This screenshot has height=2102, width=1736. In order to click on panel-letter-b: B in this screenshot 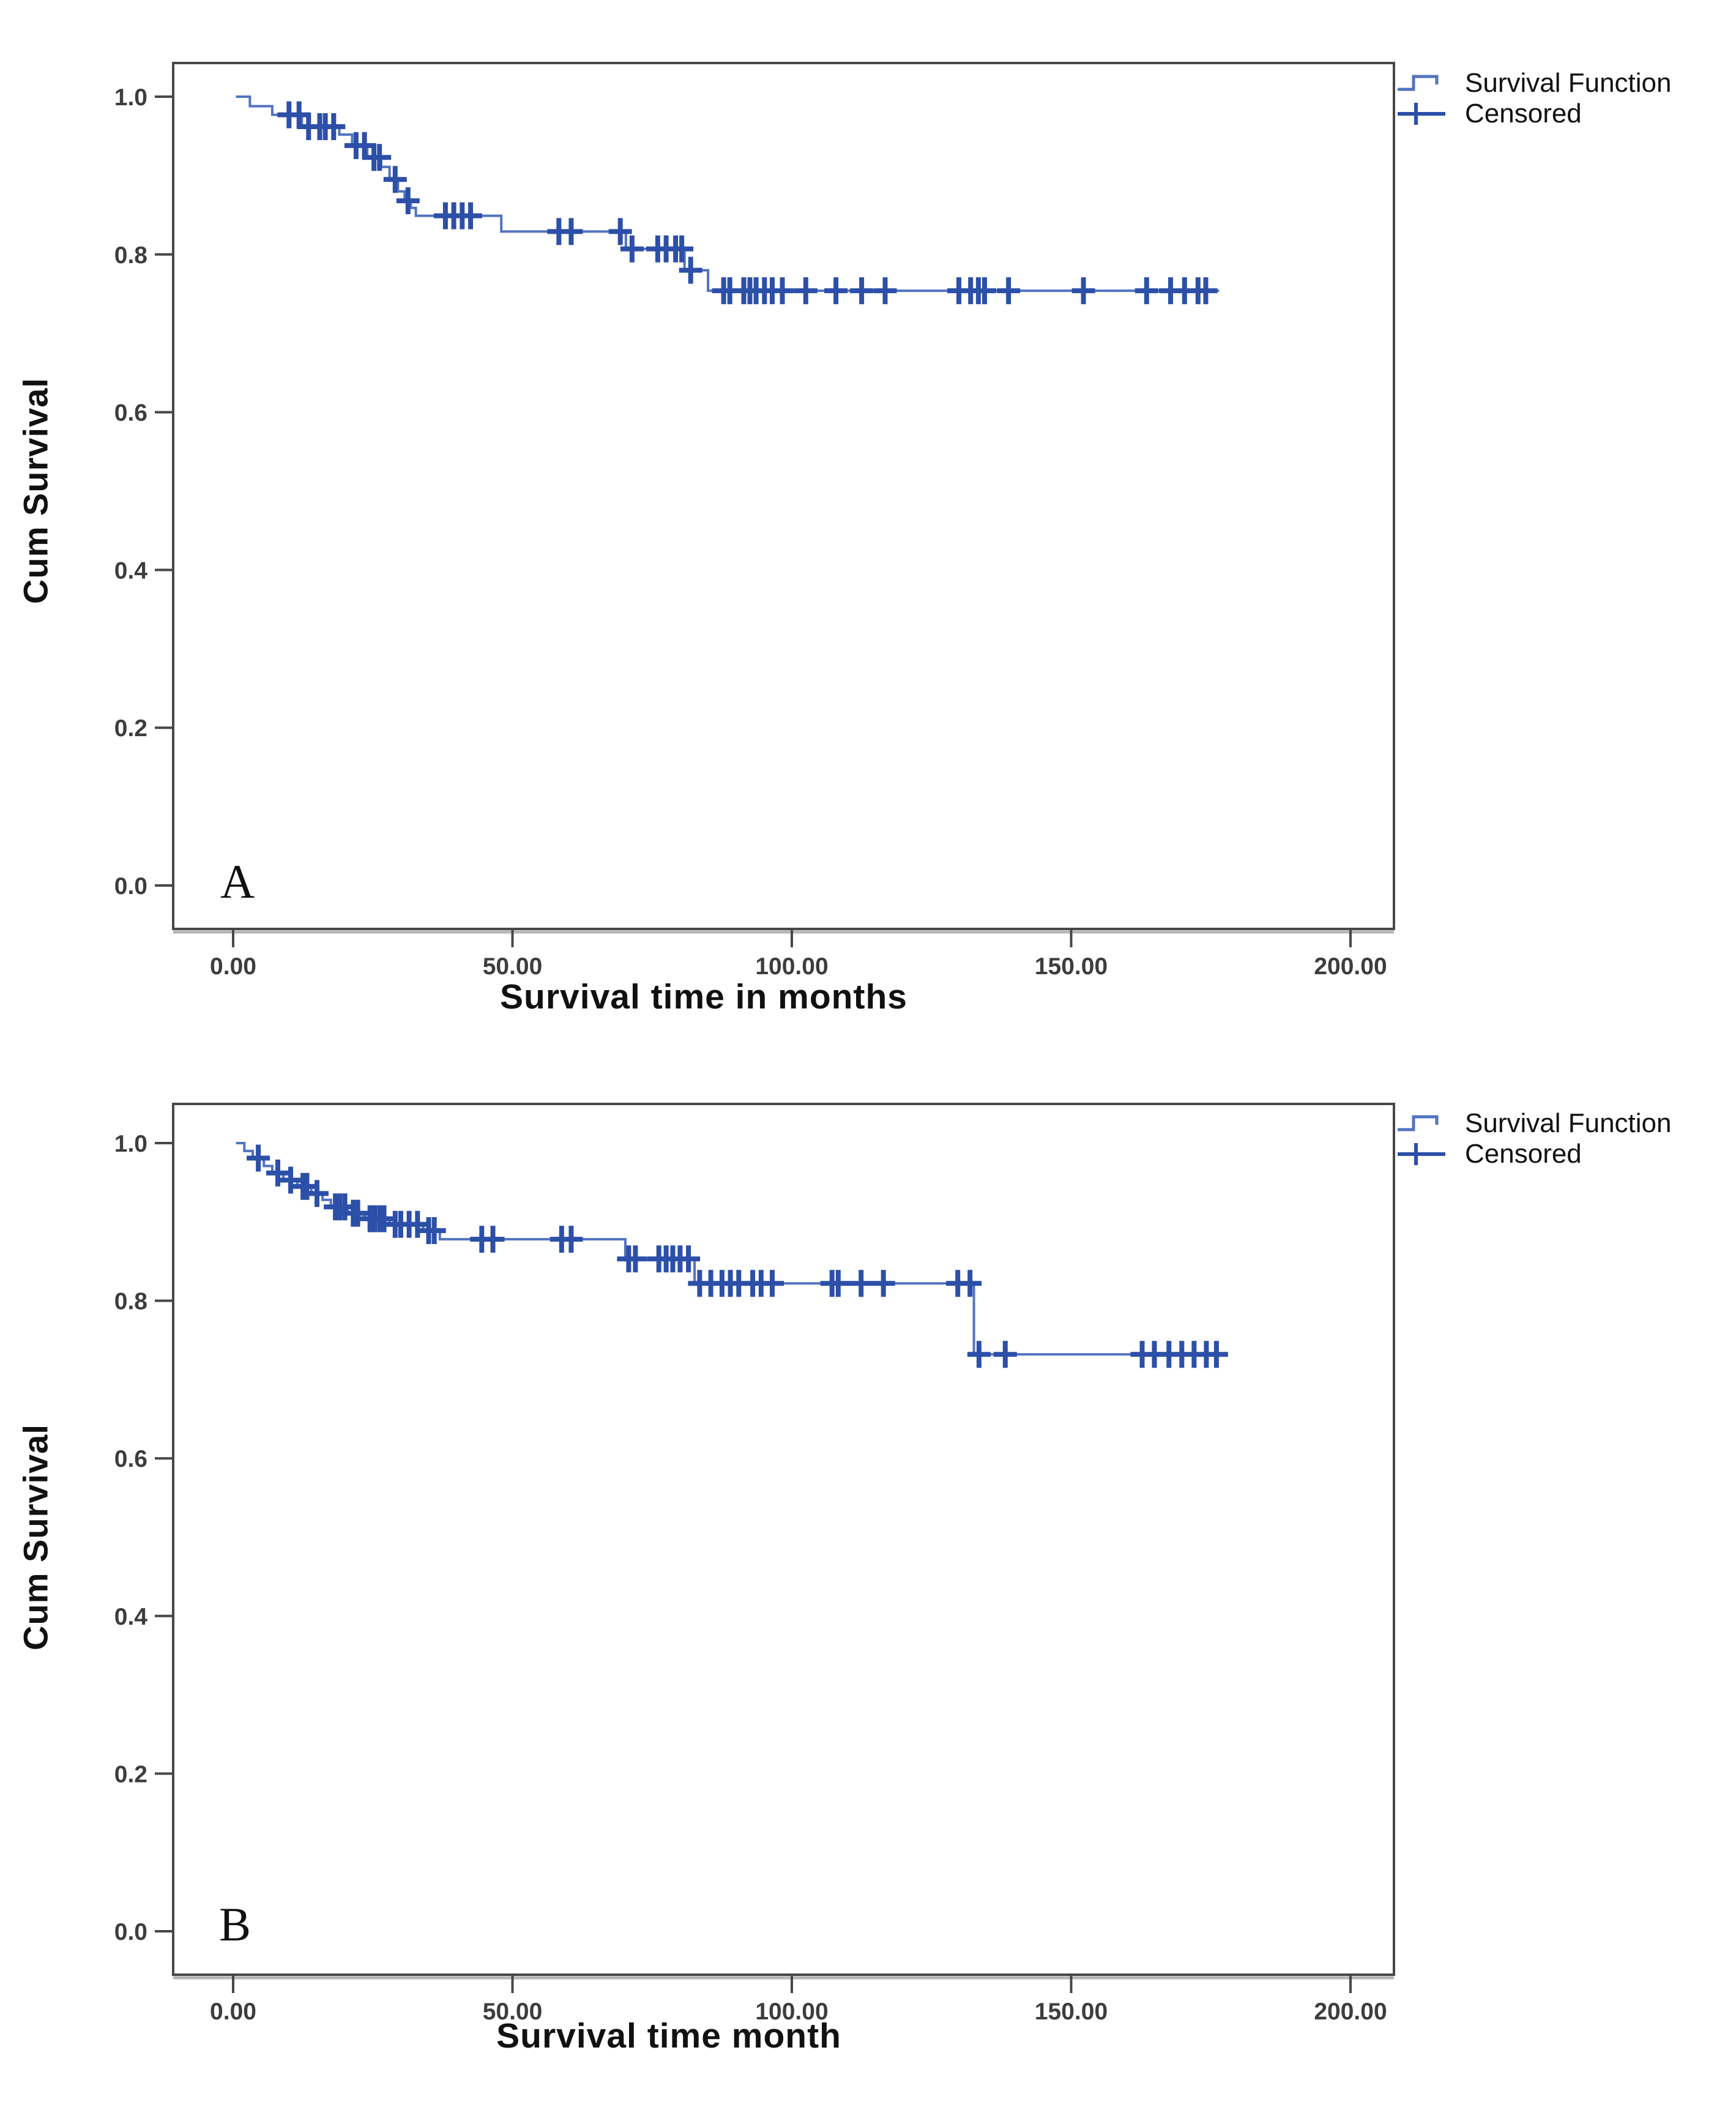, I will do `click(235, 1924)`.